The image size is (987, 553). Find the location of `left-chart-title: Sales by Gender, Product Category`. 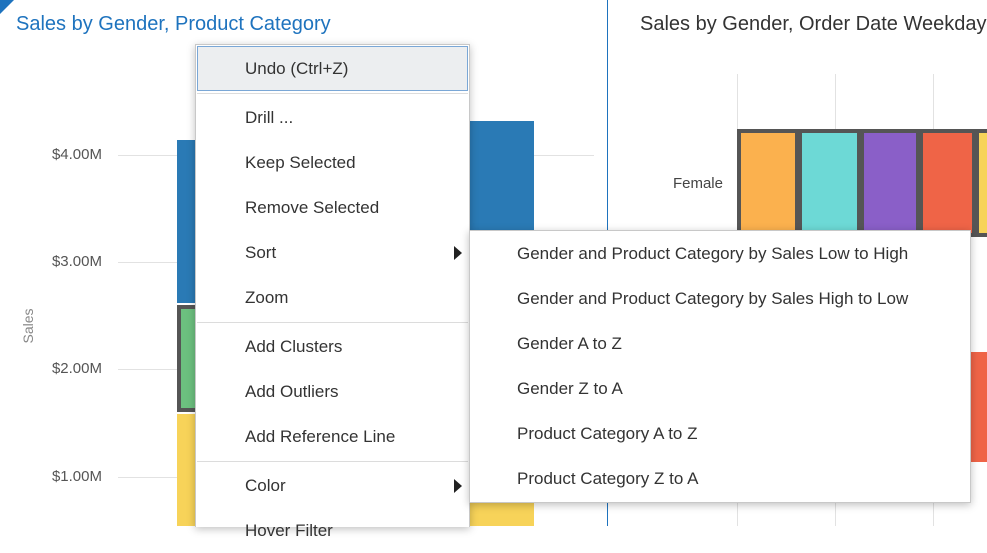

left-chart-title: Sales by Gender, Product Category is located at coordinates (173, 24).